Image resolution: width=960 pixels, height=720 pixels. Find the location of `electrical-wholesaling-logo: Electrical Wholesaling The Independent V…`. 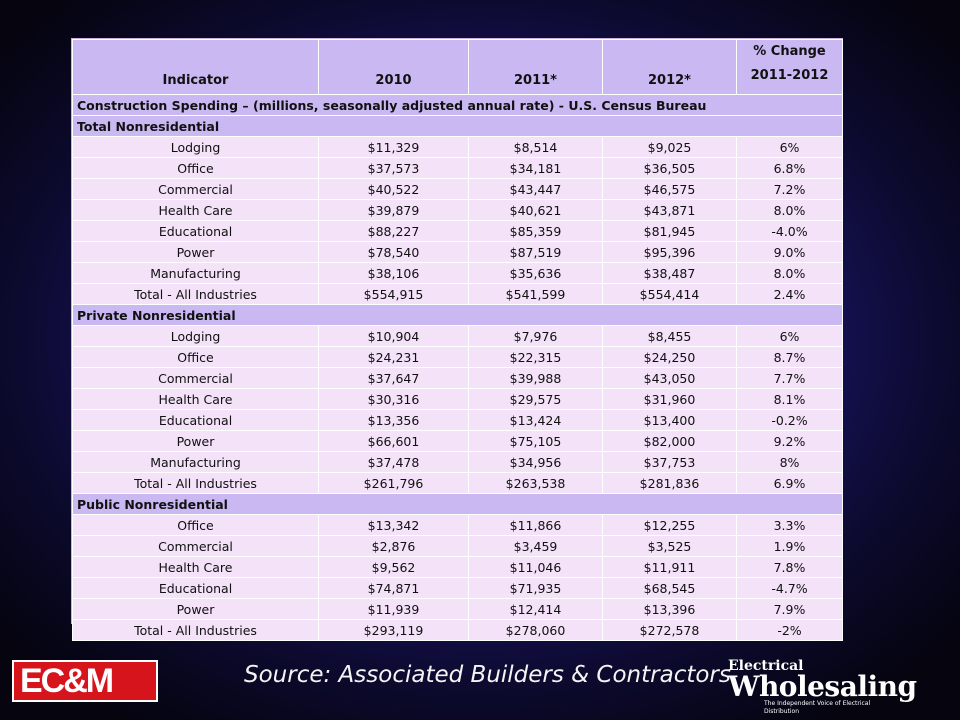

electrical-wholesaling-logo: Electrical Wholesaling The Independent V… is located at coordinates (822, 686).